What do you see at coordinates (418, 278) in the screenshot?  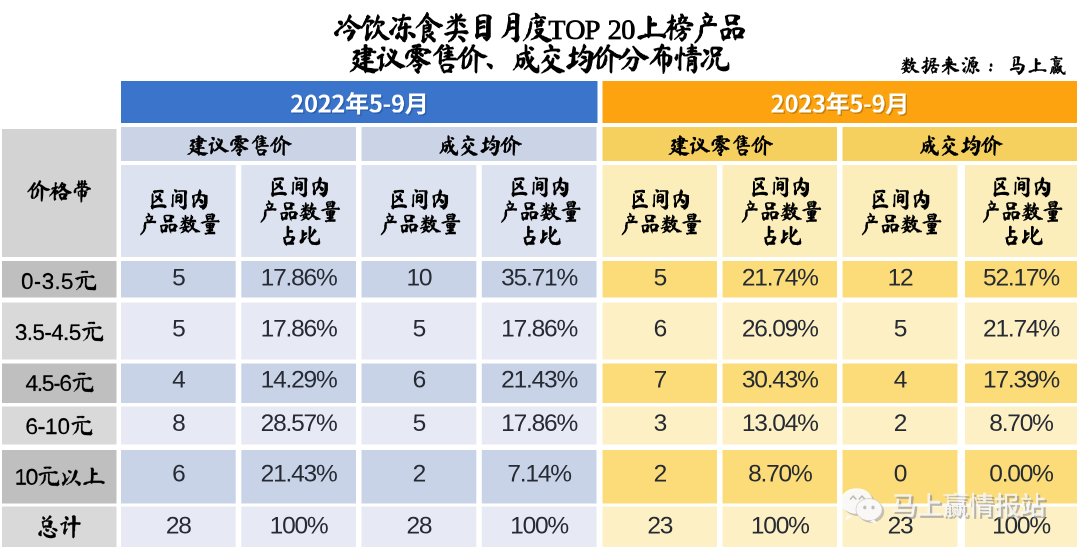 I see `svg-text: 10` at bounding box center [418, 278].